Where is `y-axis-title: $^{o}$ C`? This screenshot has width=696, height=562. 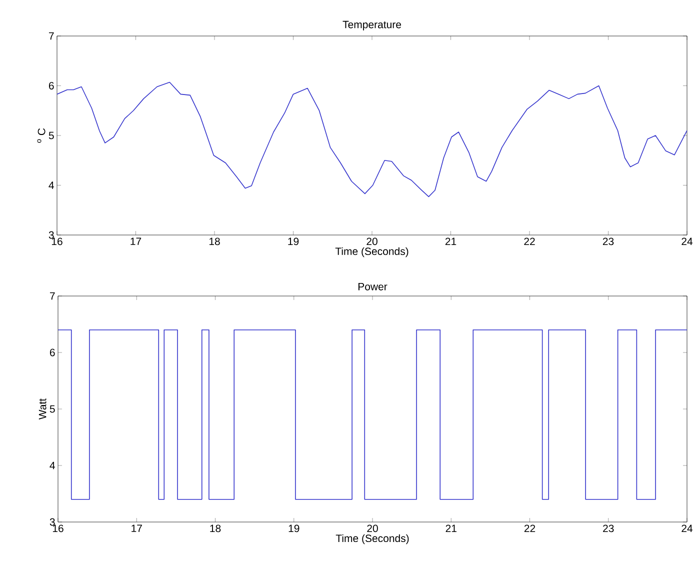 y-axis-title: $^{o}$ C is located at coordinates (41, 135).